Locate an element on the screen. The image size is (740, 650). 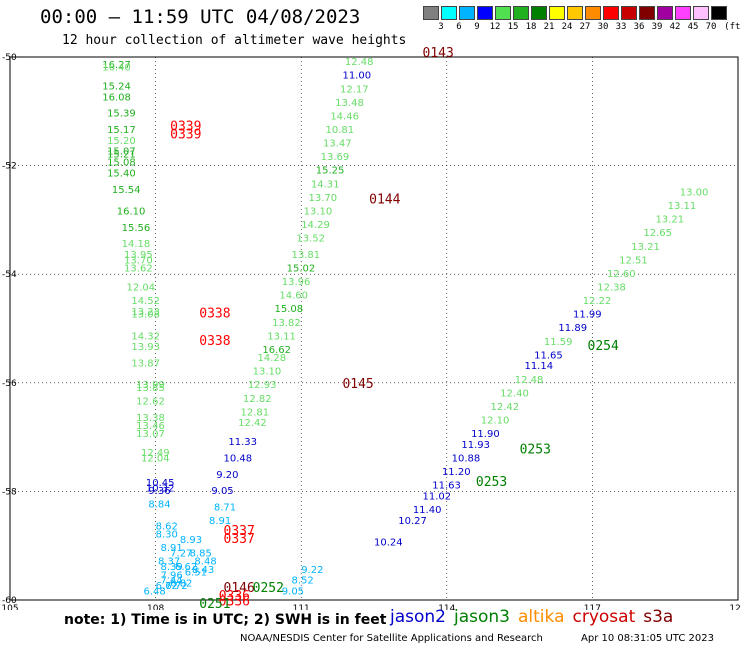
wave-height-point: 9.20 is located at coordinates (227, 475).